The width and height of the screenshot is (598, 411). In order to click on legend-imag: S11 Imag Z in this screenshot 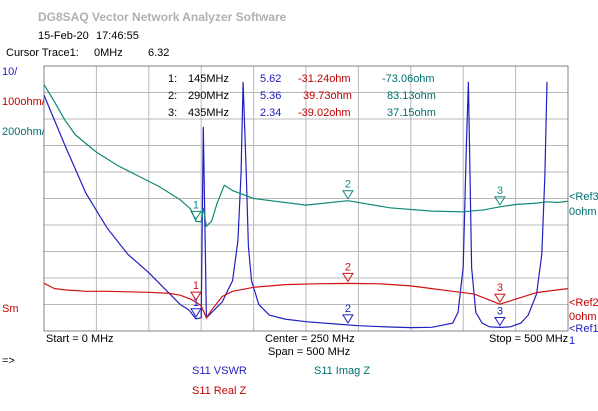, I will do `click(342, 371)`.